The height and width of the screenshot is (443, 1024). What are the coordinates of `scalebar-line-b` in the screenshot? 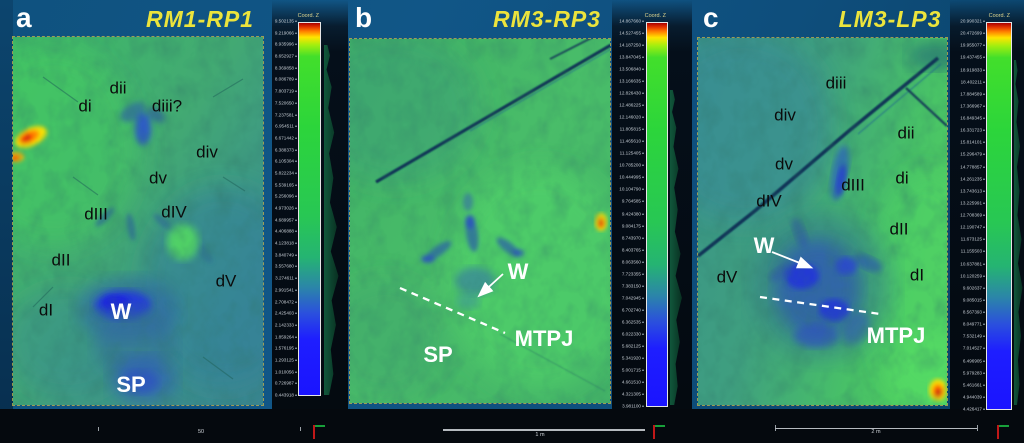 It's located at (544, 430).